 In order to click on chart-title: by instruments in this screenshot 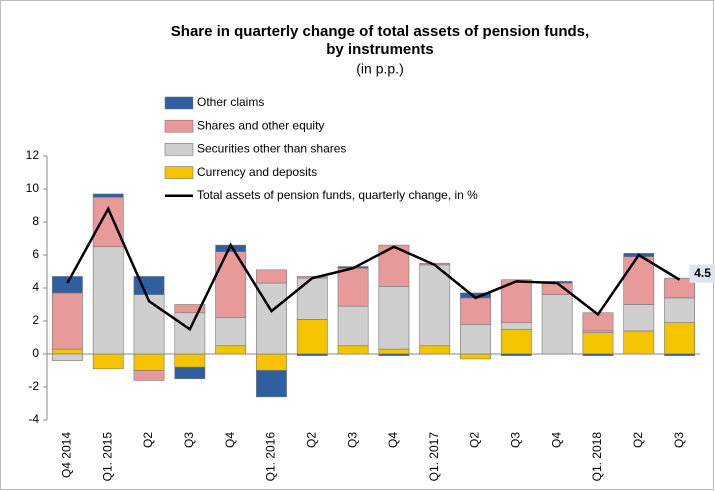, I will do `click(380, 49)`.